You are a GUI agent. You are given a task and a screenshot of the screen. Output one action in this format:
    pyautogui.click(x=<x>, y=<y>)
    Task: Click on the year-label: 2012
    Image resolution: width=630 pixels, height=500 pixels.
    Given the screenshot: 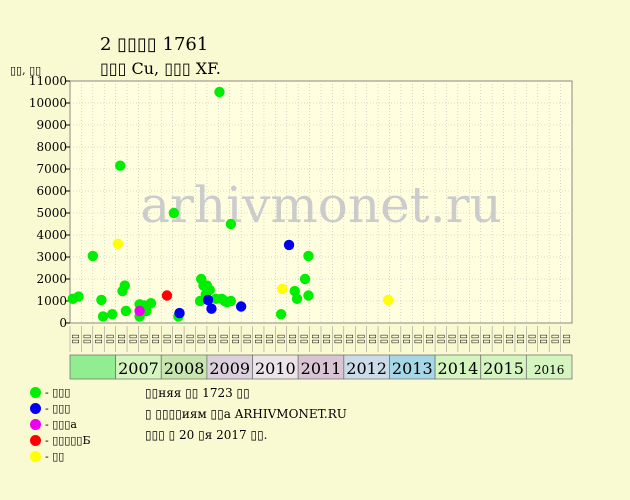 What is the action you would take?
    pyautogui.click(x=366, y=368)
    